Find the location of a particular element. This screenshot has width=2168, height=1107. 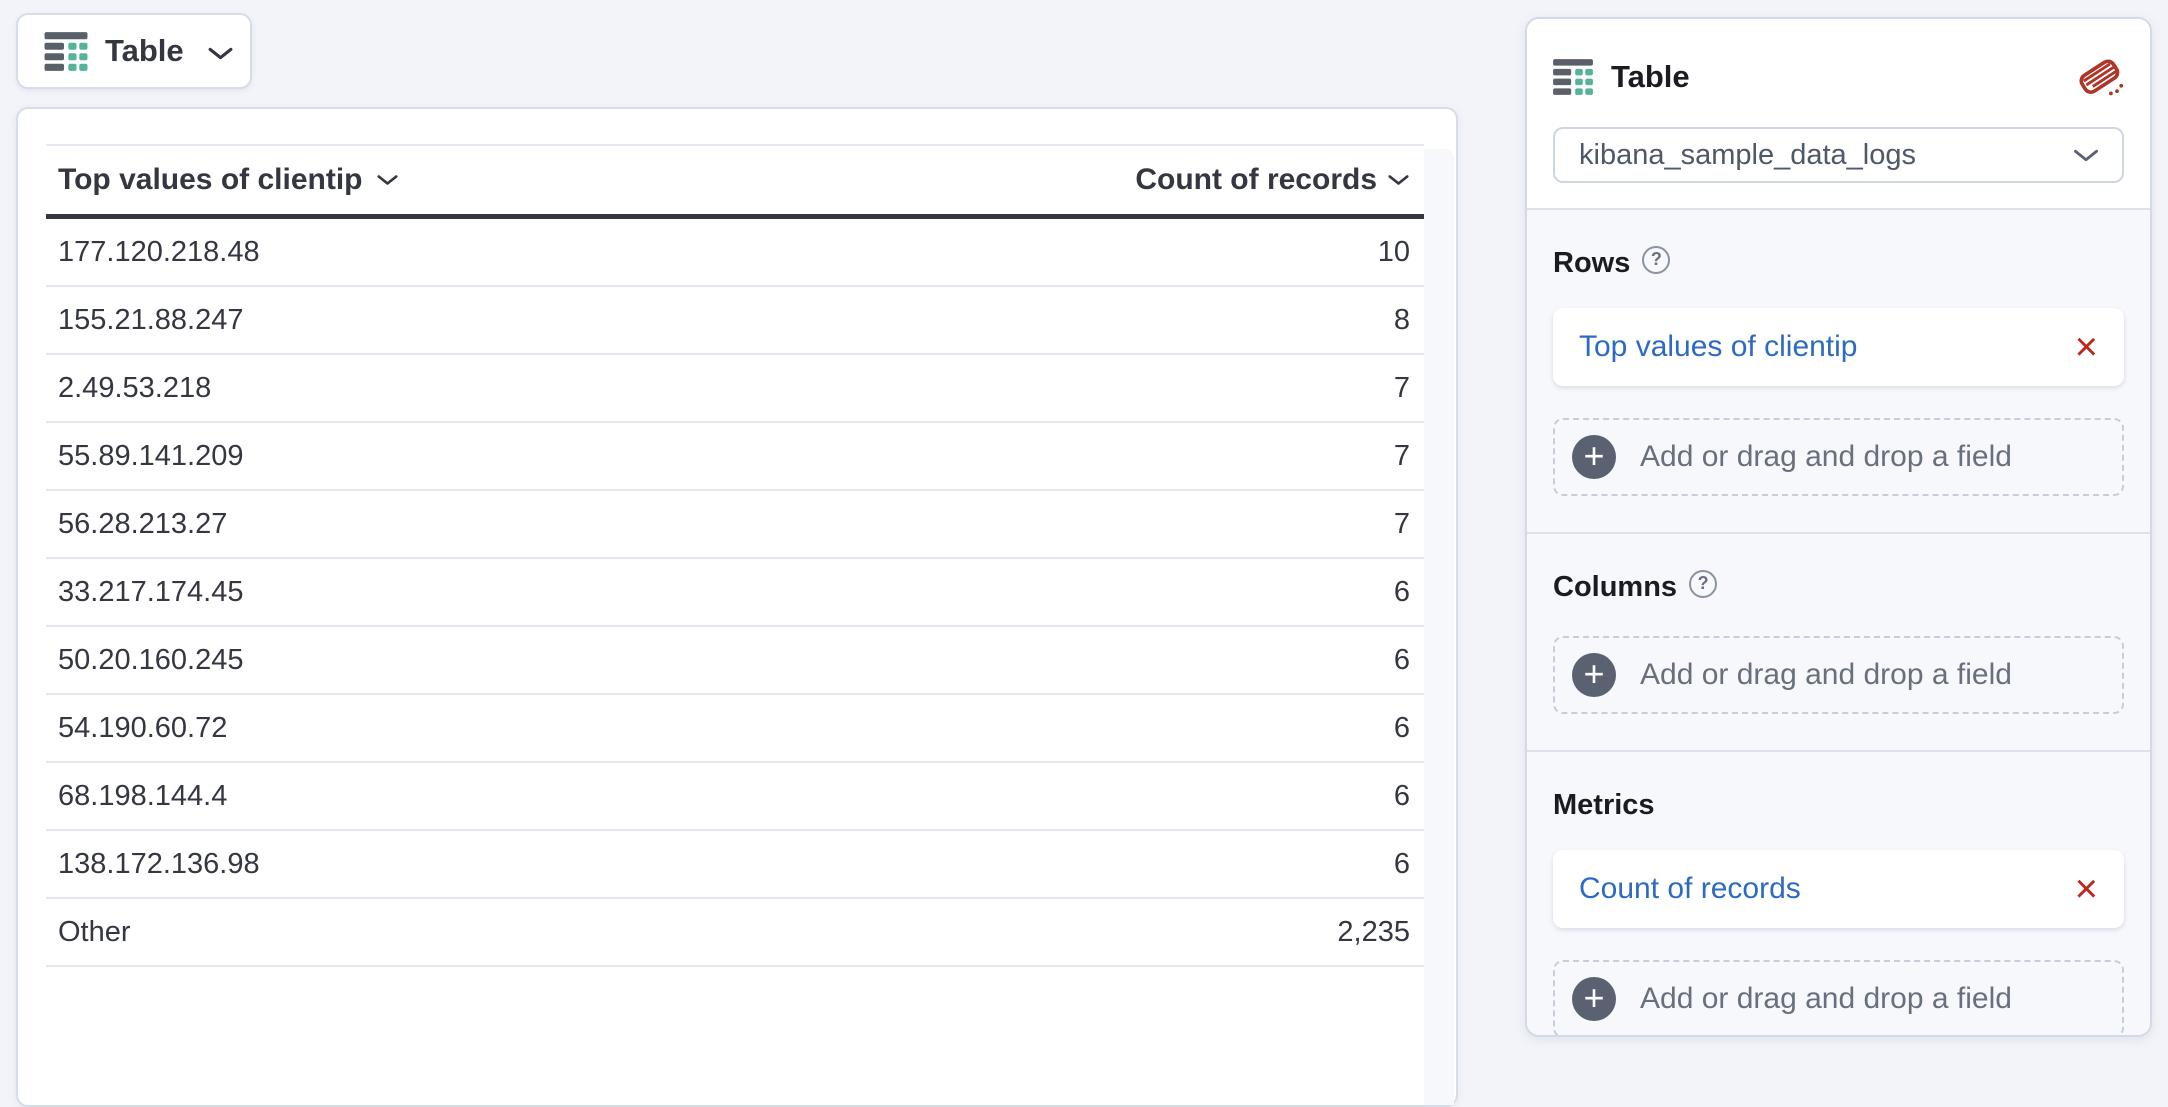

row-label-cell: 155.21.88.247 is located at coordinates (151, 319).